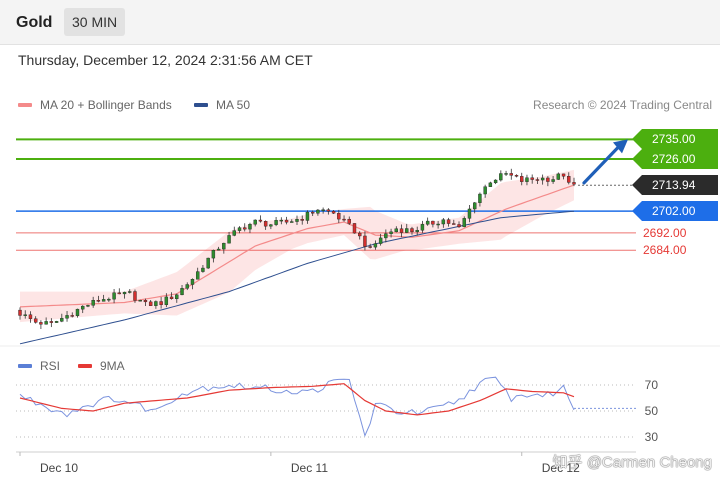 The image size is (720, 494). I want to click on source-credit: Research © 2024 Trading Central, so click(622, 105).